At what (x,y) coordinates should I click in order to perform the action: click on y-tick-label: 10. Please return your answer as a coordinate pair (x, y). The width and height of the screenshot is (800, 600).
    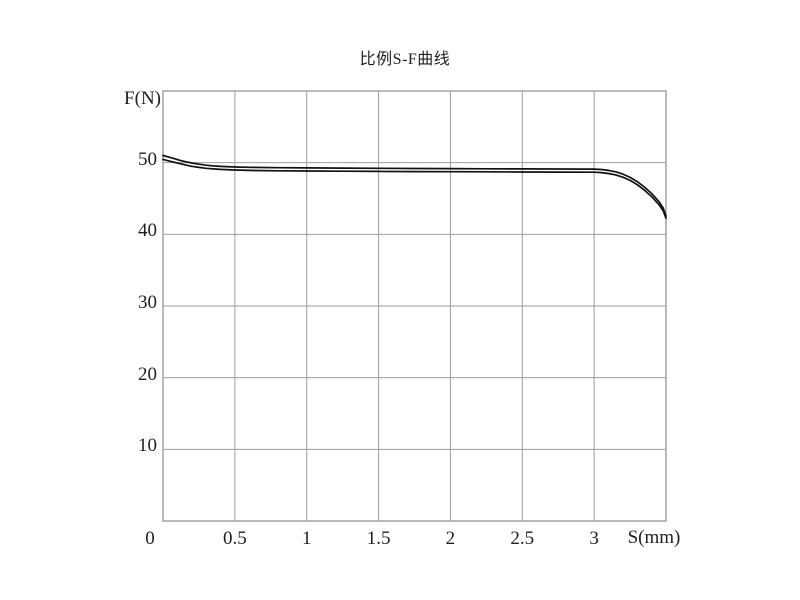
    Looking at the image, I should click on (147, 446).